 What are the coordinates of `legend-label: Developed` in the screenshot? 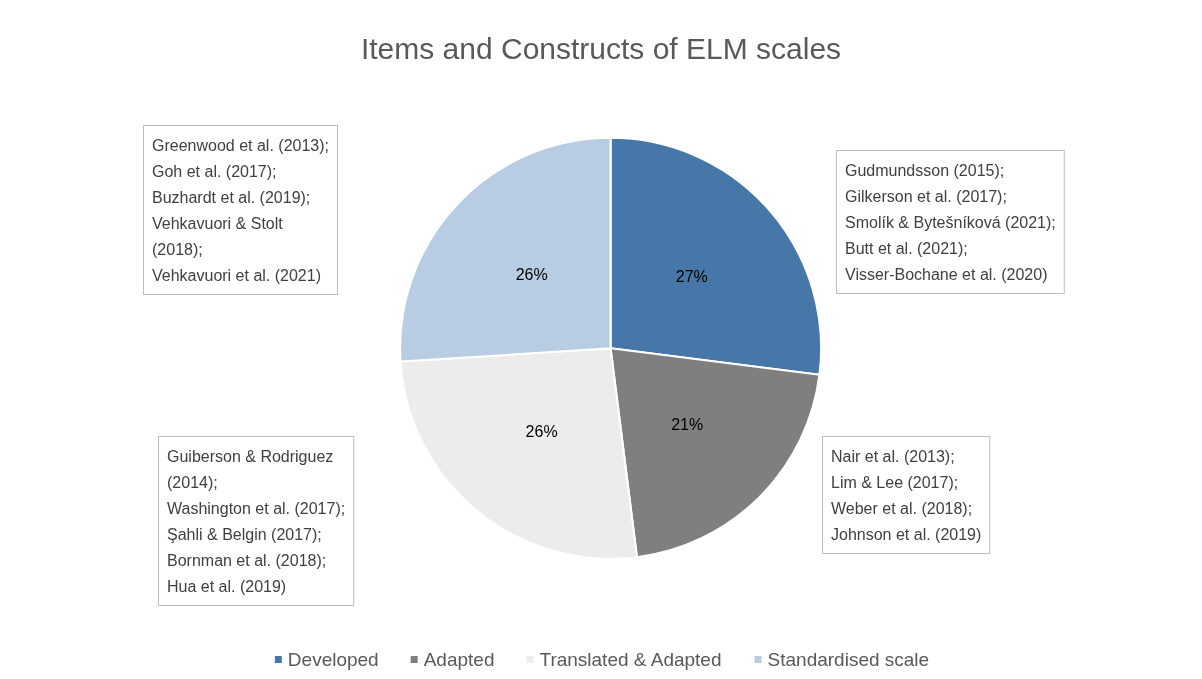 It's located at (333, 659).